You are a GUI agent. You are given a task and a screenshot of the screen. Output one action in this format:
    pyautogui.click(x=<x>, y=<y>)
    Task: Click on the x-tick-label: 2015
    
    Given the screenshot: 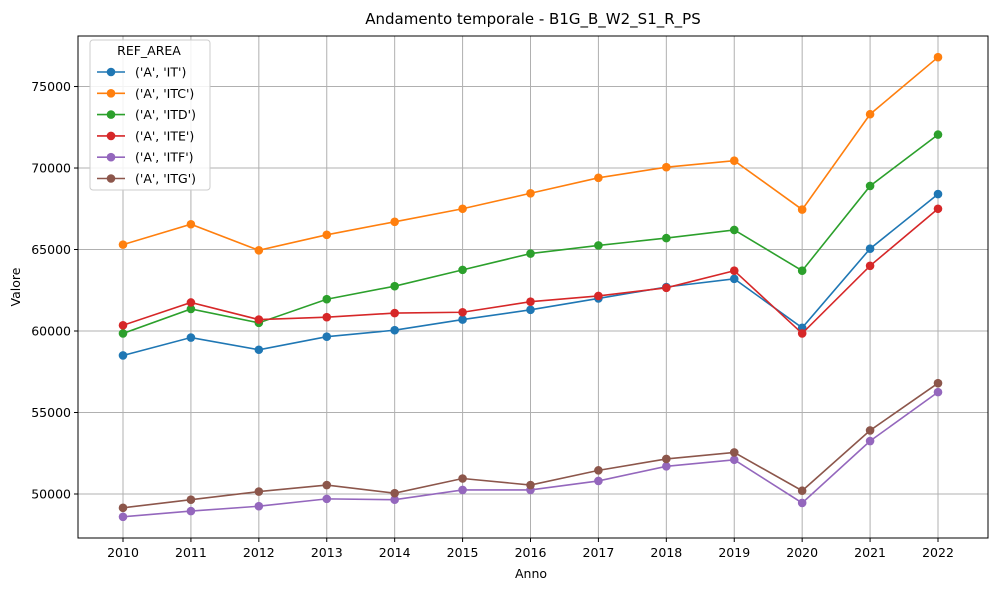 What is the action you would take?
    pyautogui.click(x=463, y=552)
    